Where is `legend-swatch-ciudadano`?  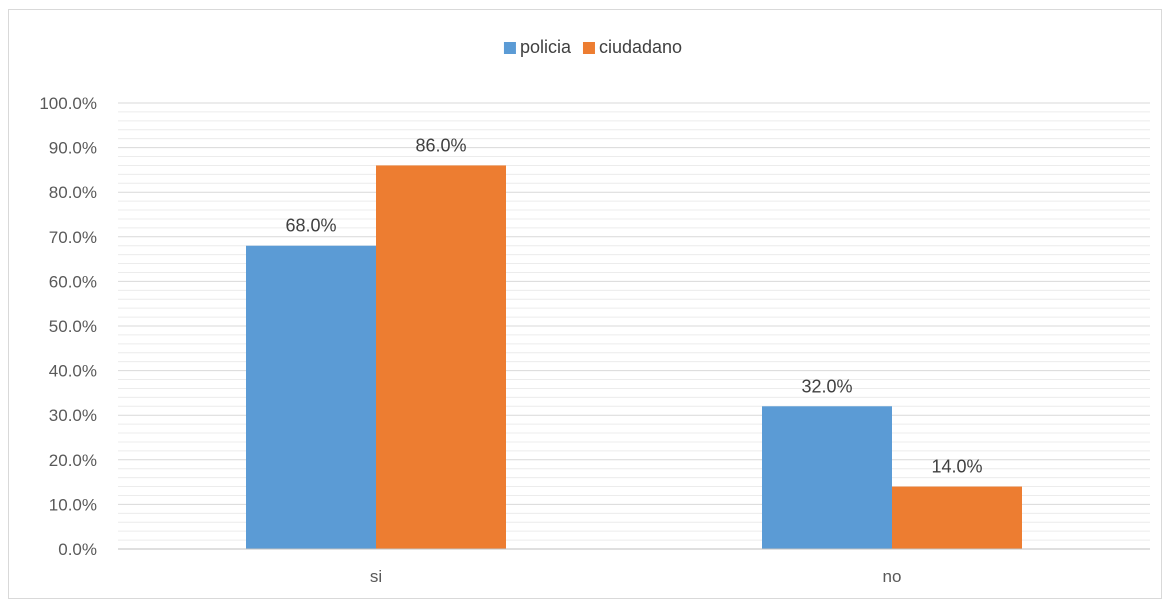
legend-swatch-ciudadano is located at coordinates (588, 48).